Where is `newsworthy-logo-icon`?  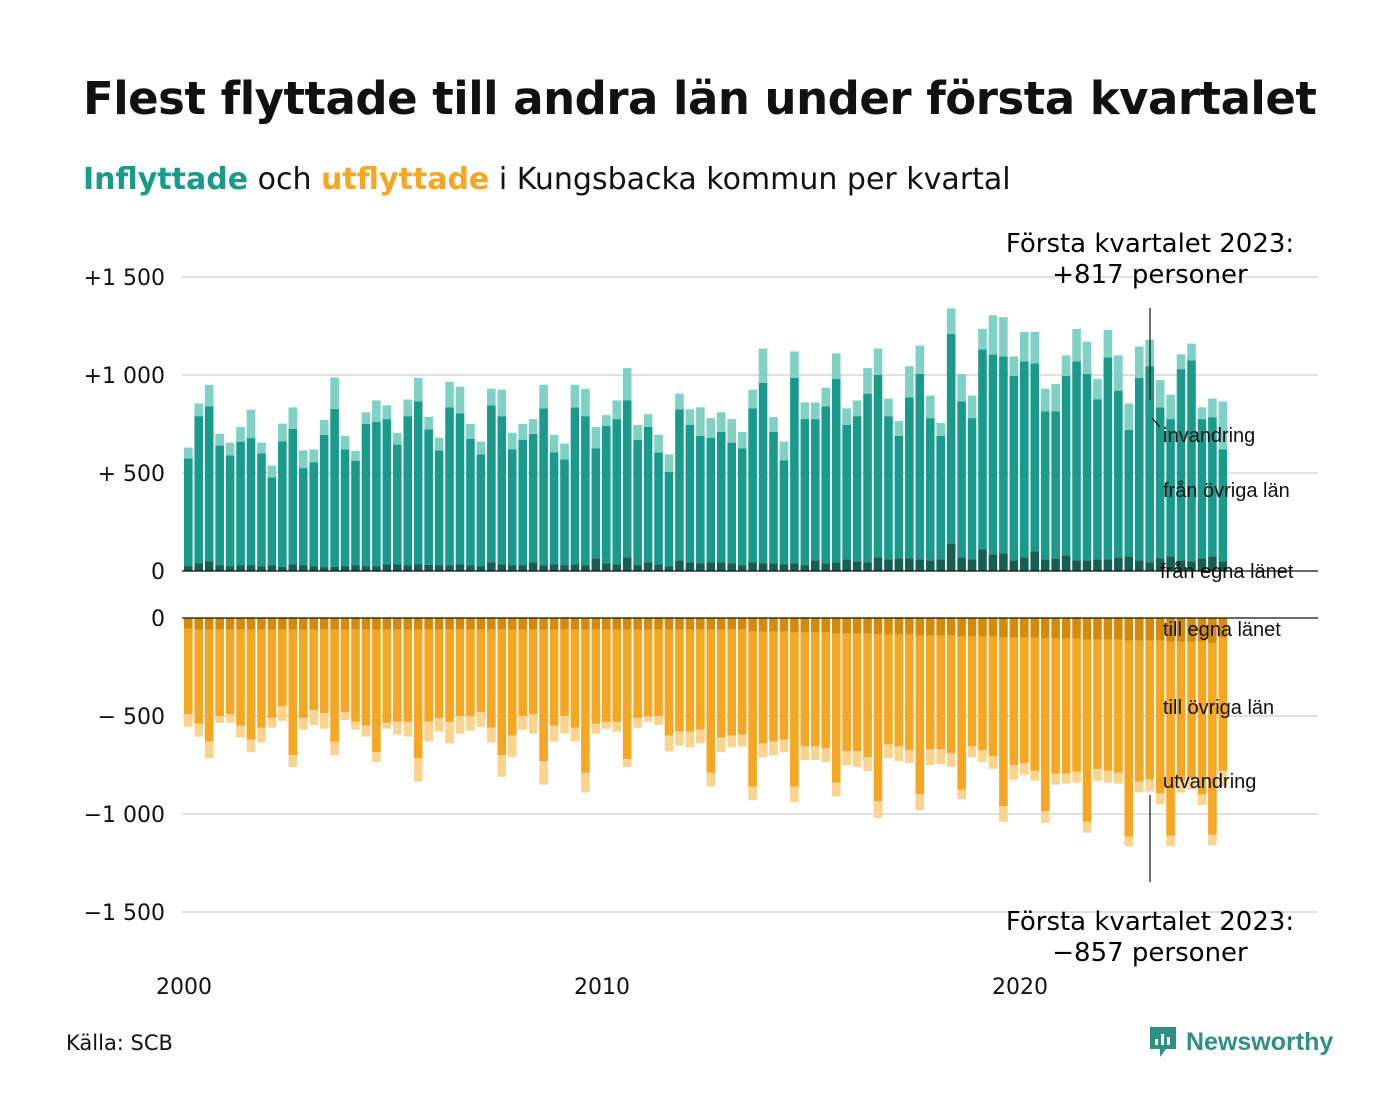
newsworthy-logo-icon is located at coordinates (1163, 1042).